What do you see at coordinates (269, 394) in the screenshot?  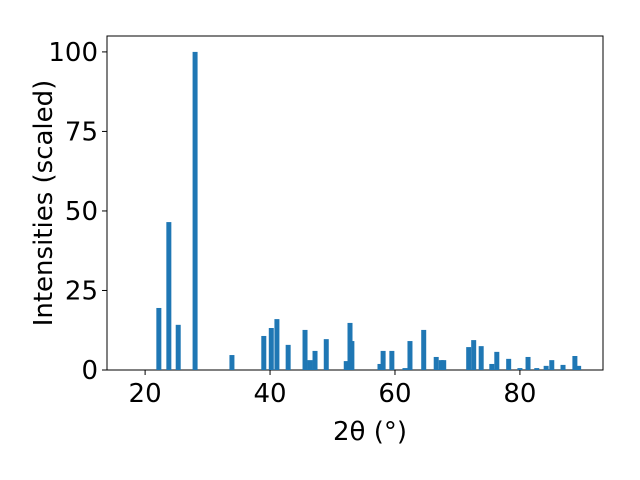 I see `x-tick-label: 40` at bounding box center [269, 394].